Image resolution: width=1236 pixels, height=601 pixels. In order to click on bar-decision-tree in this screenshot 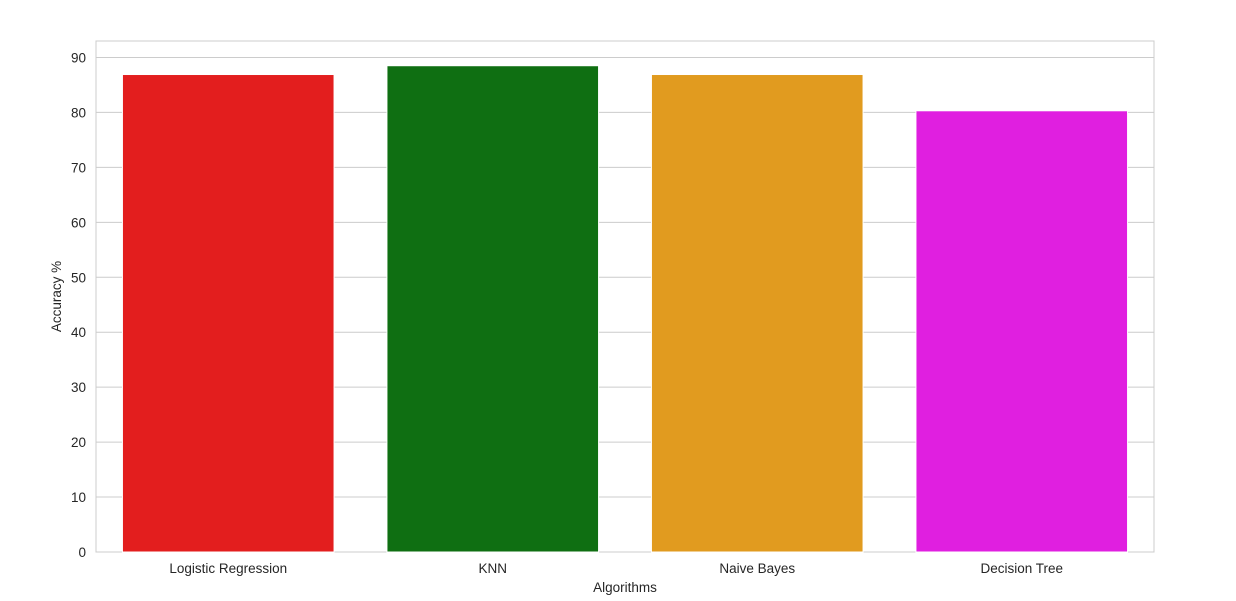, I will do `click(1022, 331)`.